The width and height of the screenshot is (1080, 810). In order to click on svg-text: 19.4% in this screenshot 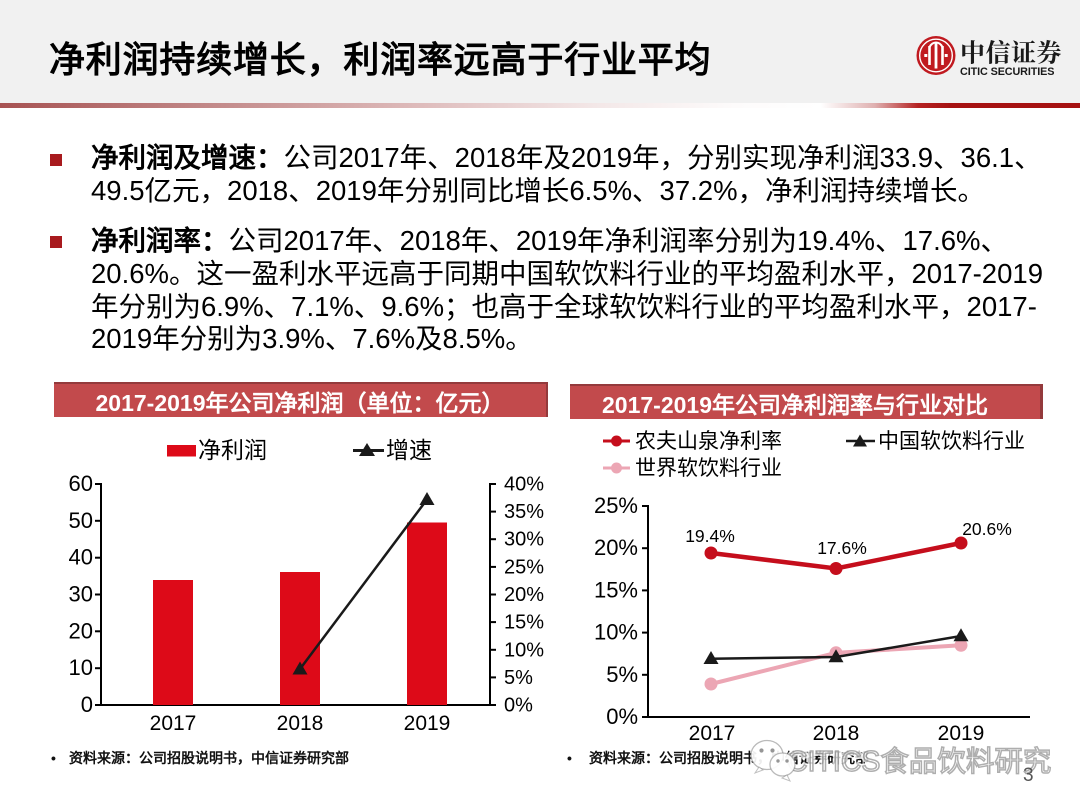, I will do `click(710, 536)`.